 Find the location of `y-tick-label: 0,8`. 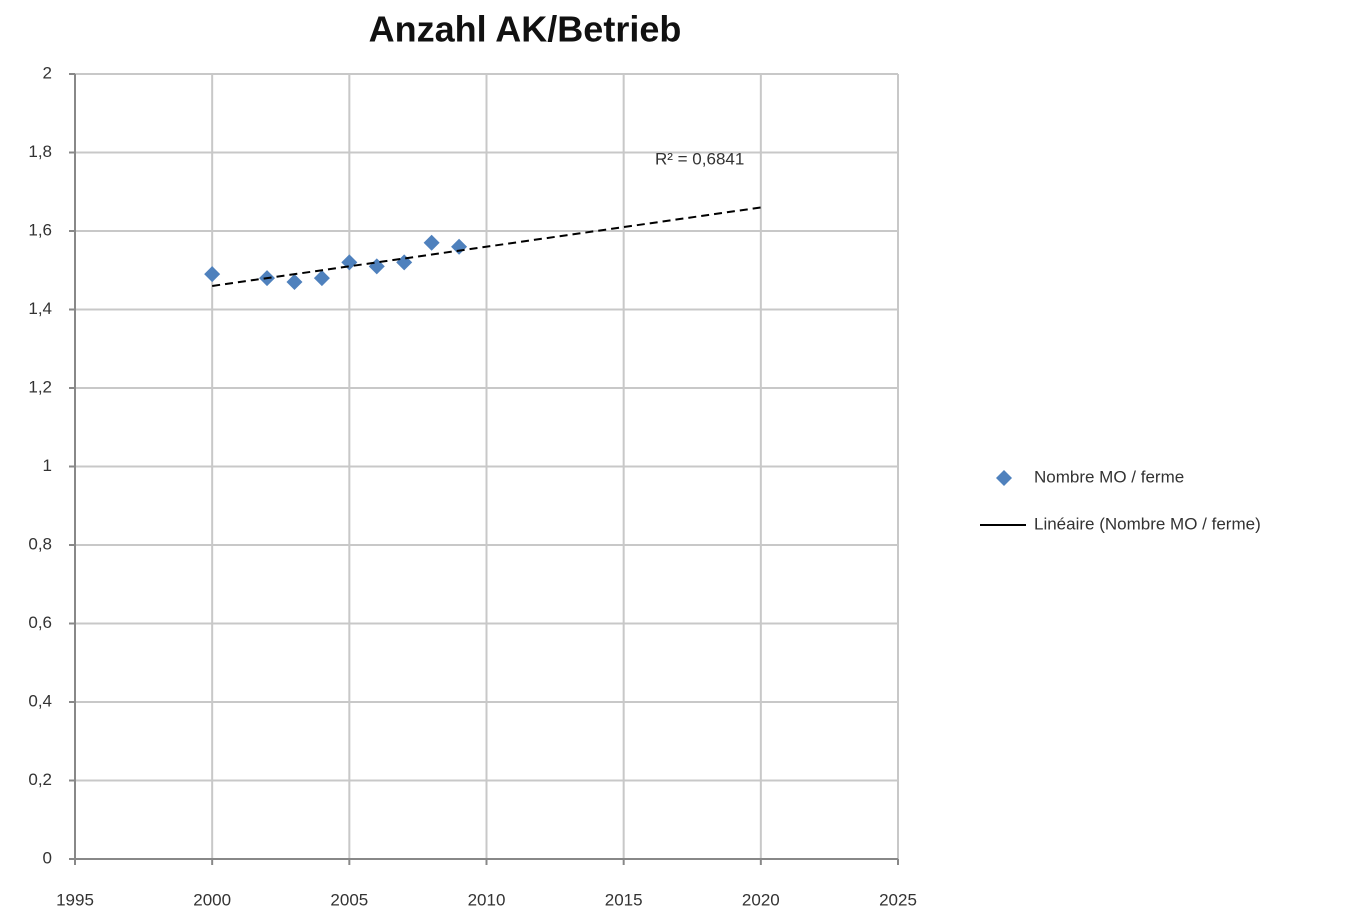

y-tick-label: 0,8 is located at coordinates (40, 543).